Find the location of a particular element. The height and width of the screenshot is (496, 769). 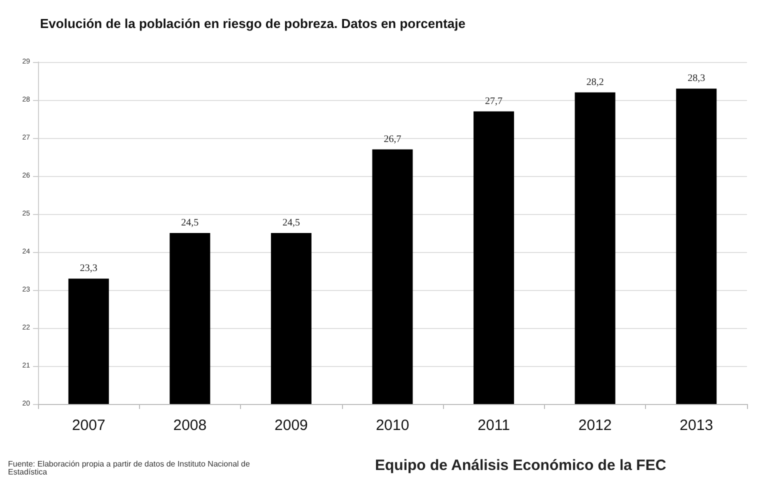

x-tick-label: 2013 is located at coordinates (697, 425).